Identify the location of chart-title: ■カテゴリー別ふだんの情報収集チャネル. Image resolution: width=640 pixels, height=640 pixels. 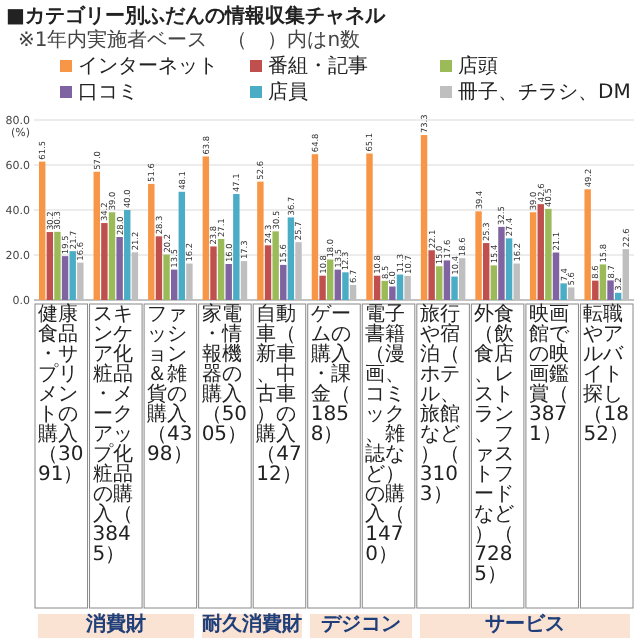
(195, 16).